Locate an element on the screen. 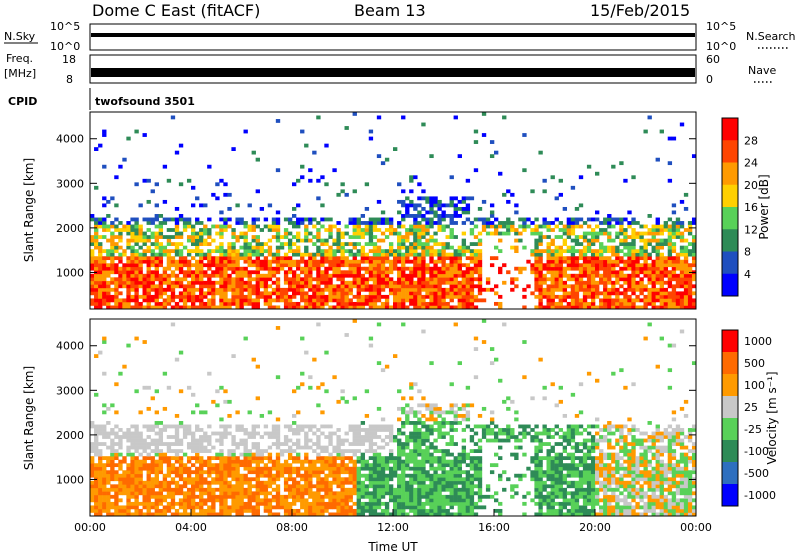 The height and width of the screenshot is (554, 800). nsky-label: N.Sky is located at coordinates (20, 36).